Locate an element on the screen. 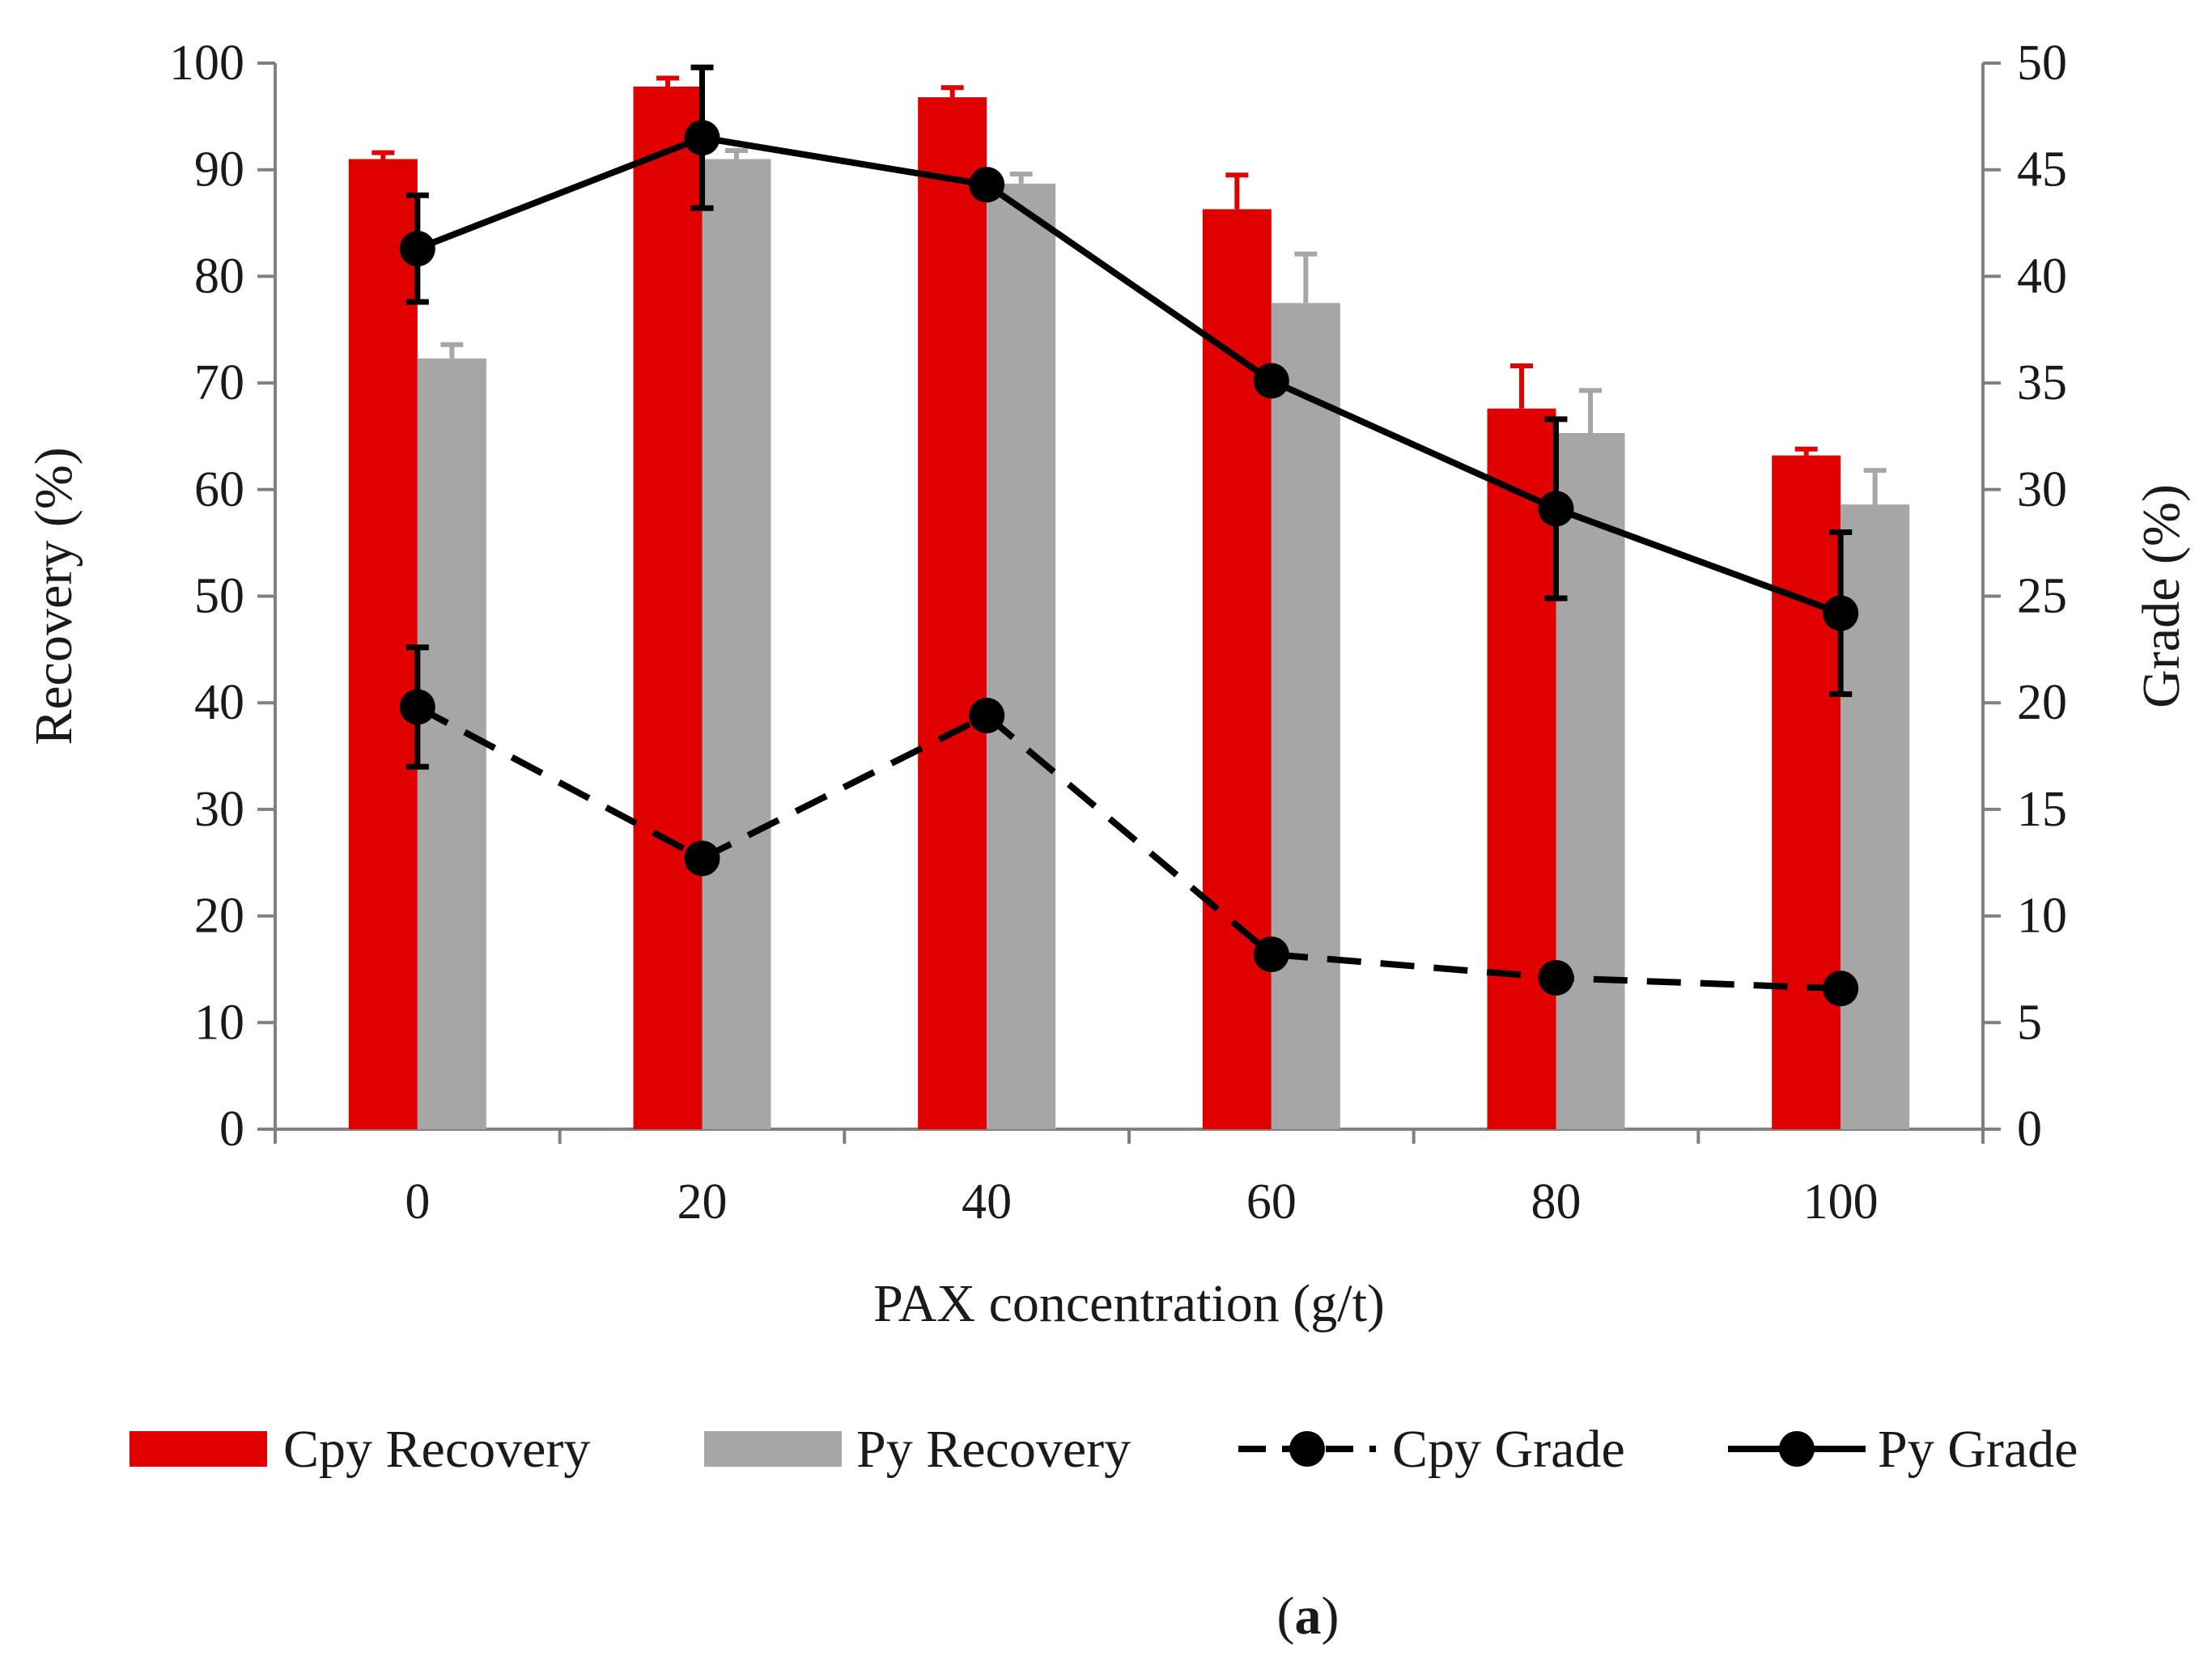 This screenshot has width=2212, height=1678. x-tick-label: 100 is located at coordinates (1841, 1202).